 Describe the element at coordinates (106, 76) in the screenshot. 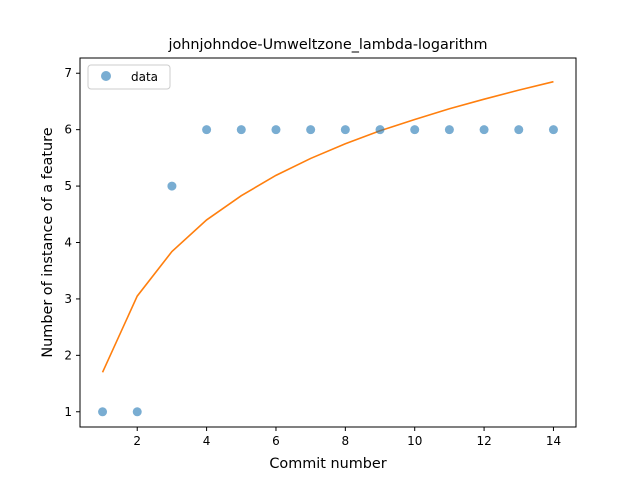

I see `legend-marker` at that location.